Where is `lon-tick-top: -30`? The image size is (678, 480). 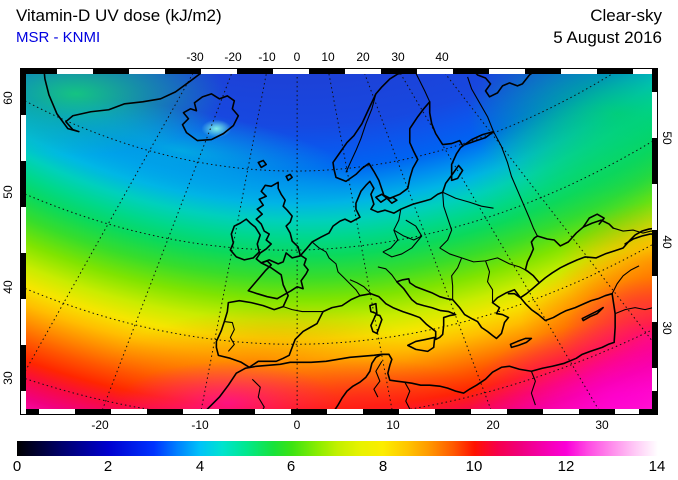 lon-tick-top: -30 is located at coordinates (195, 57).